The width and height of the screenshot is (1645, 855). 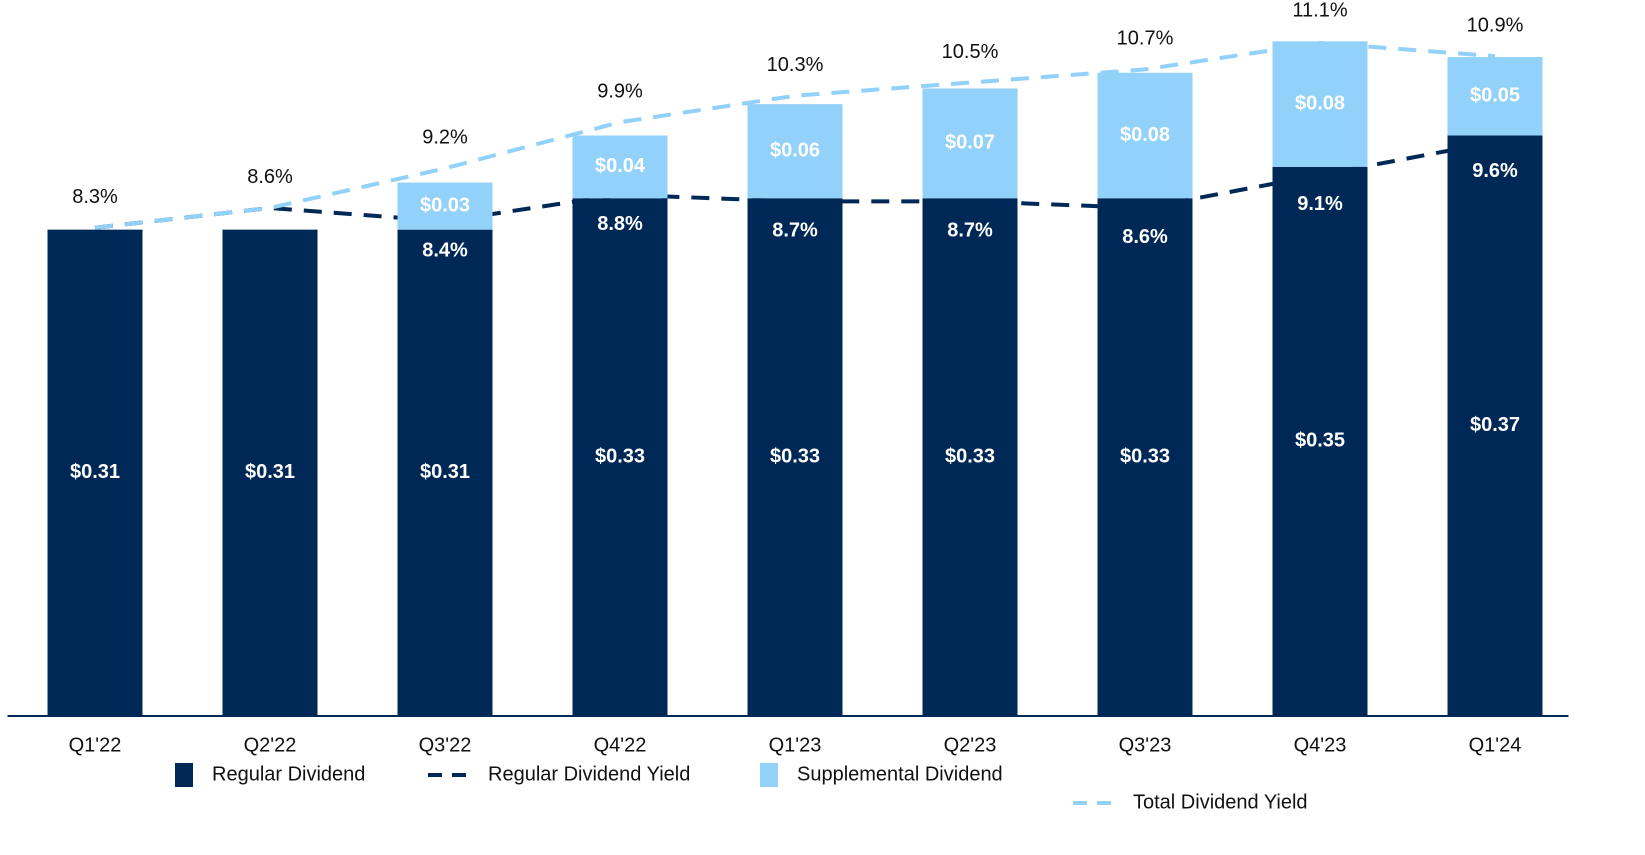 I want to click on x-tick-label: Q3'23, so click(x=1145, y=745).